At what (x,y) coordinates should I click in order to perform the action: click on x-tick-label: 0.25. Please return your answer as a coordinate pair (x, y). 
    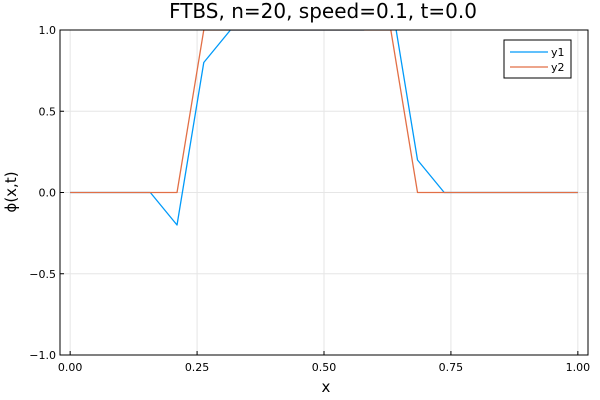
    Looking at the image, I should click on (197, 367).